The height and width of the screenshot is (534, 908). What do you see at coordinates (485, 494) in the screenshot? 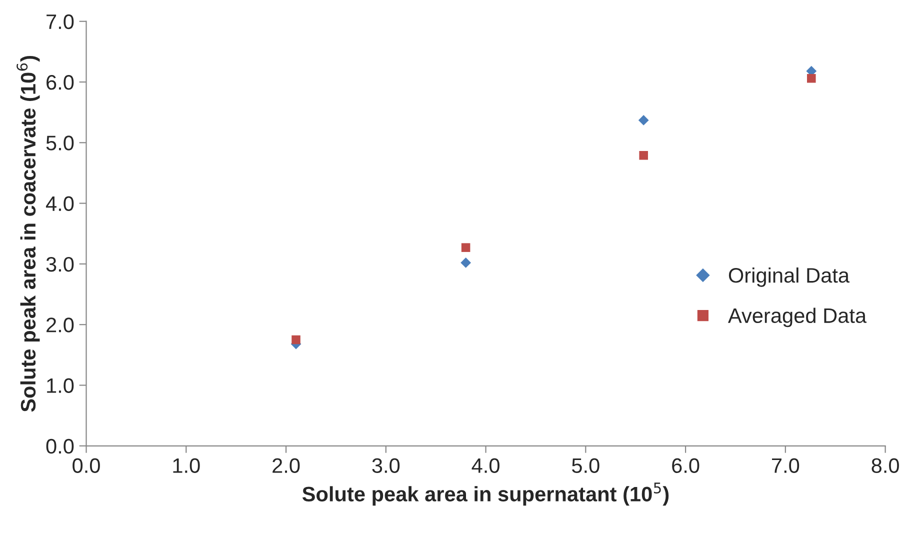
I see `x-axis-title: Solute peak area in supernatant (10$^{5}$)` at bounding box center [485, 494].